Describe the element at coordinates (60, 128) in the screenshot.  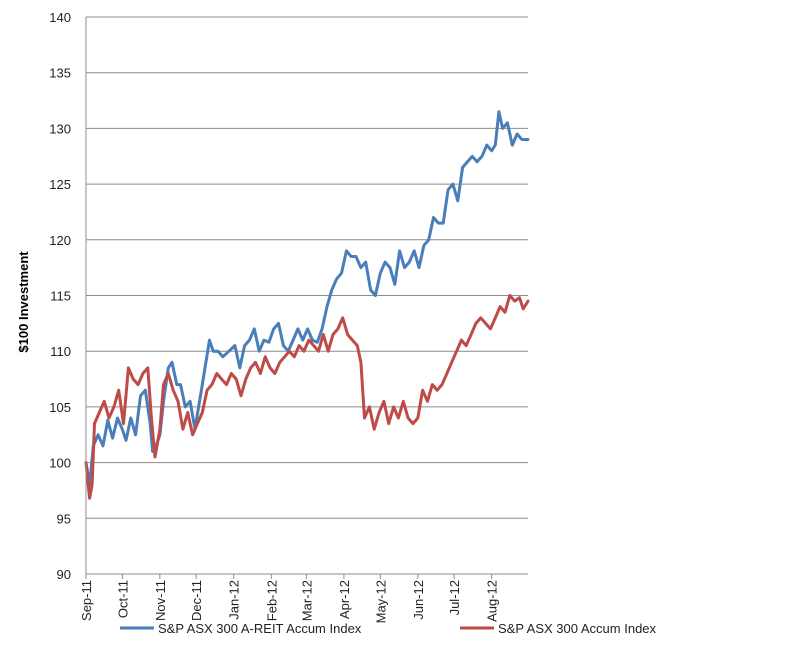
I see `y-tick-label: 130` at that location.